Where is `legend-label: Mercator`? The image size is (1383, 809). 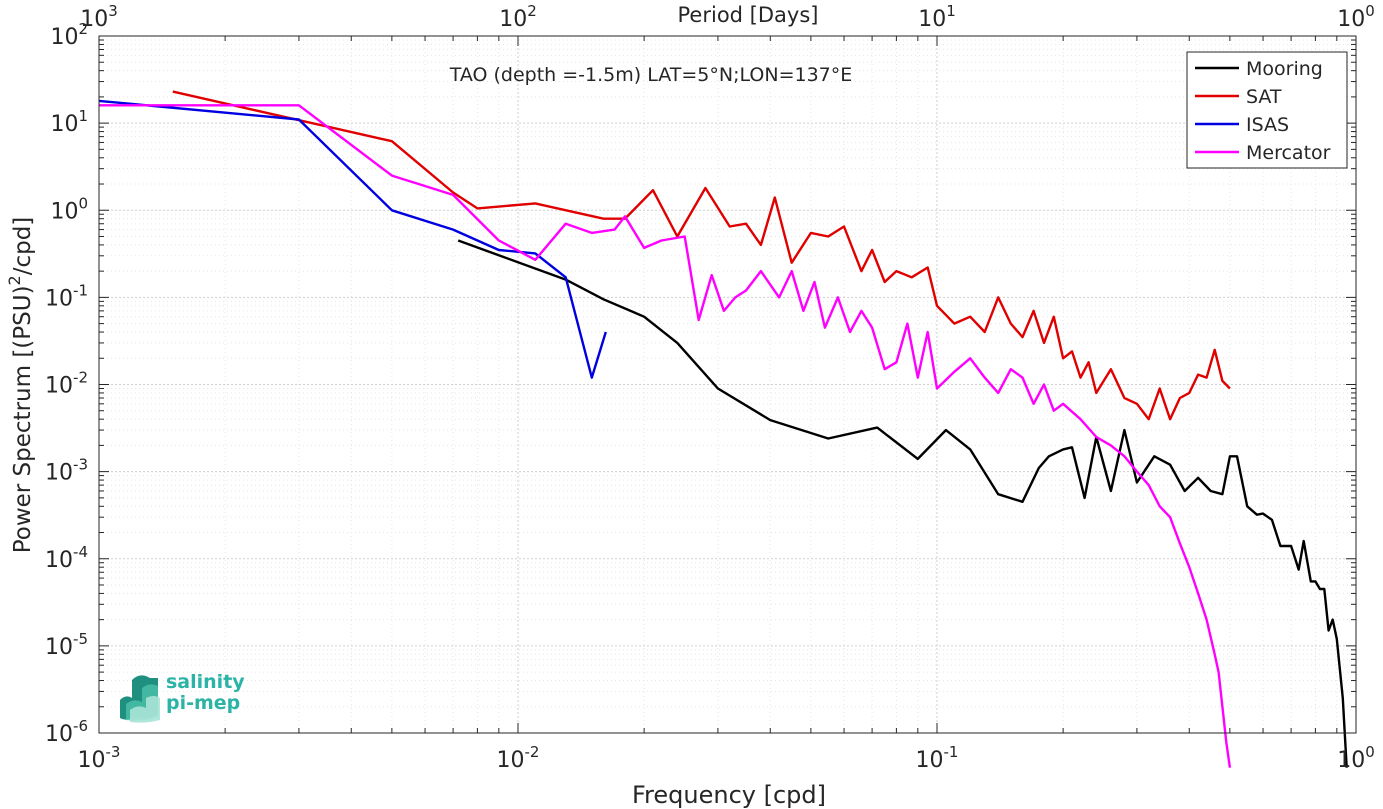
legend-label: Mercator is located at coordinates (1288, 153).